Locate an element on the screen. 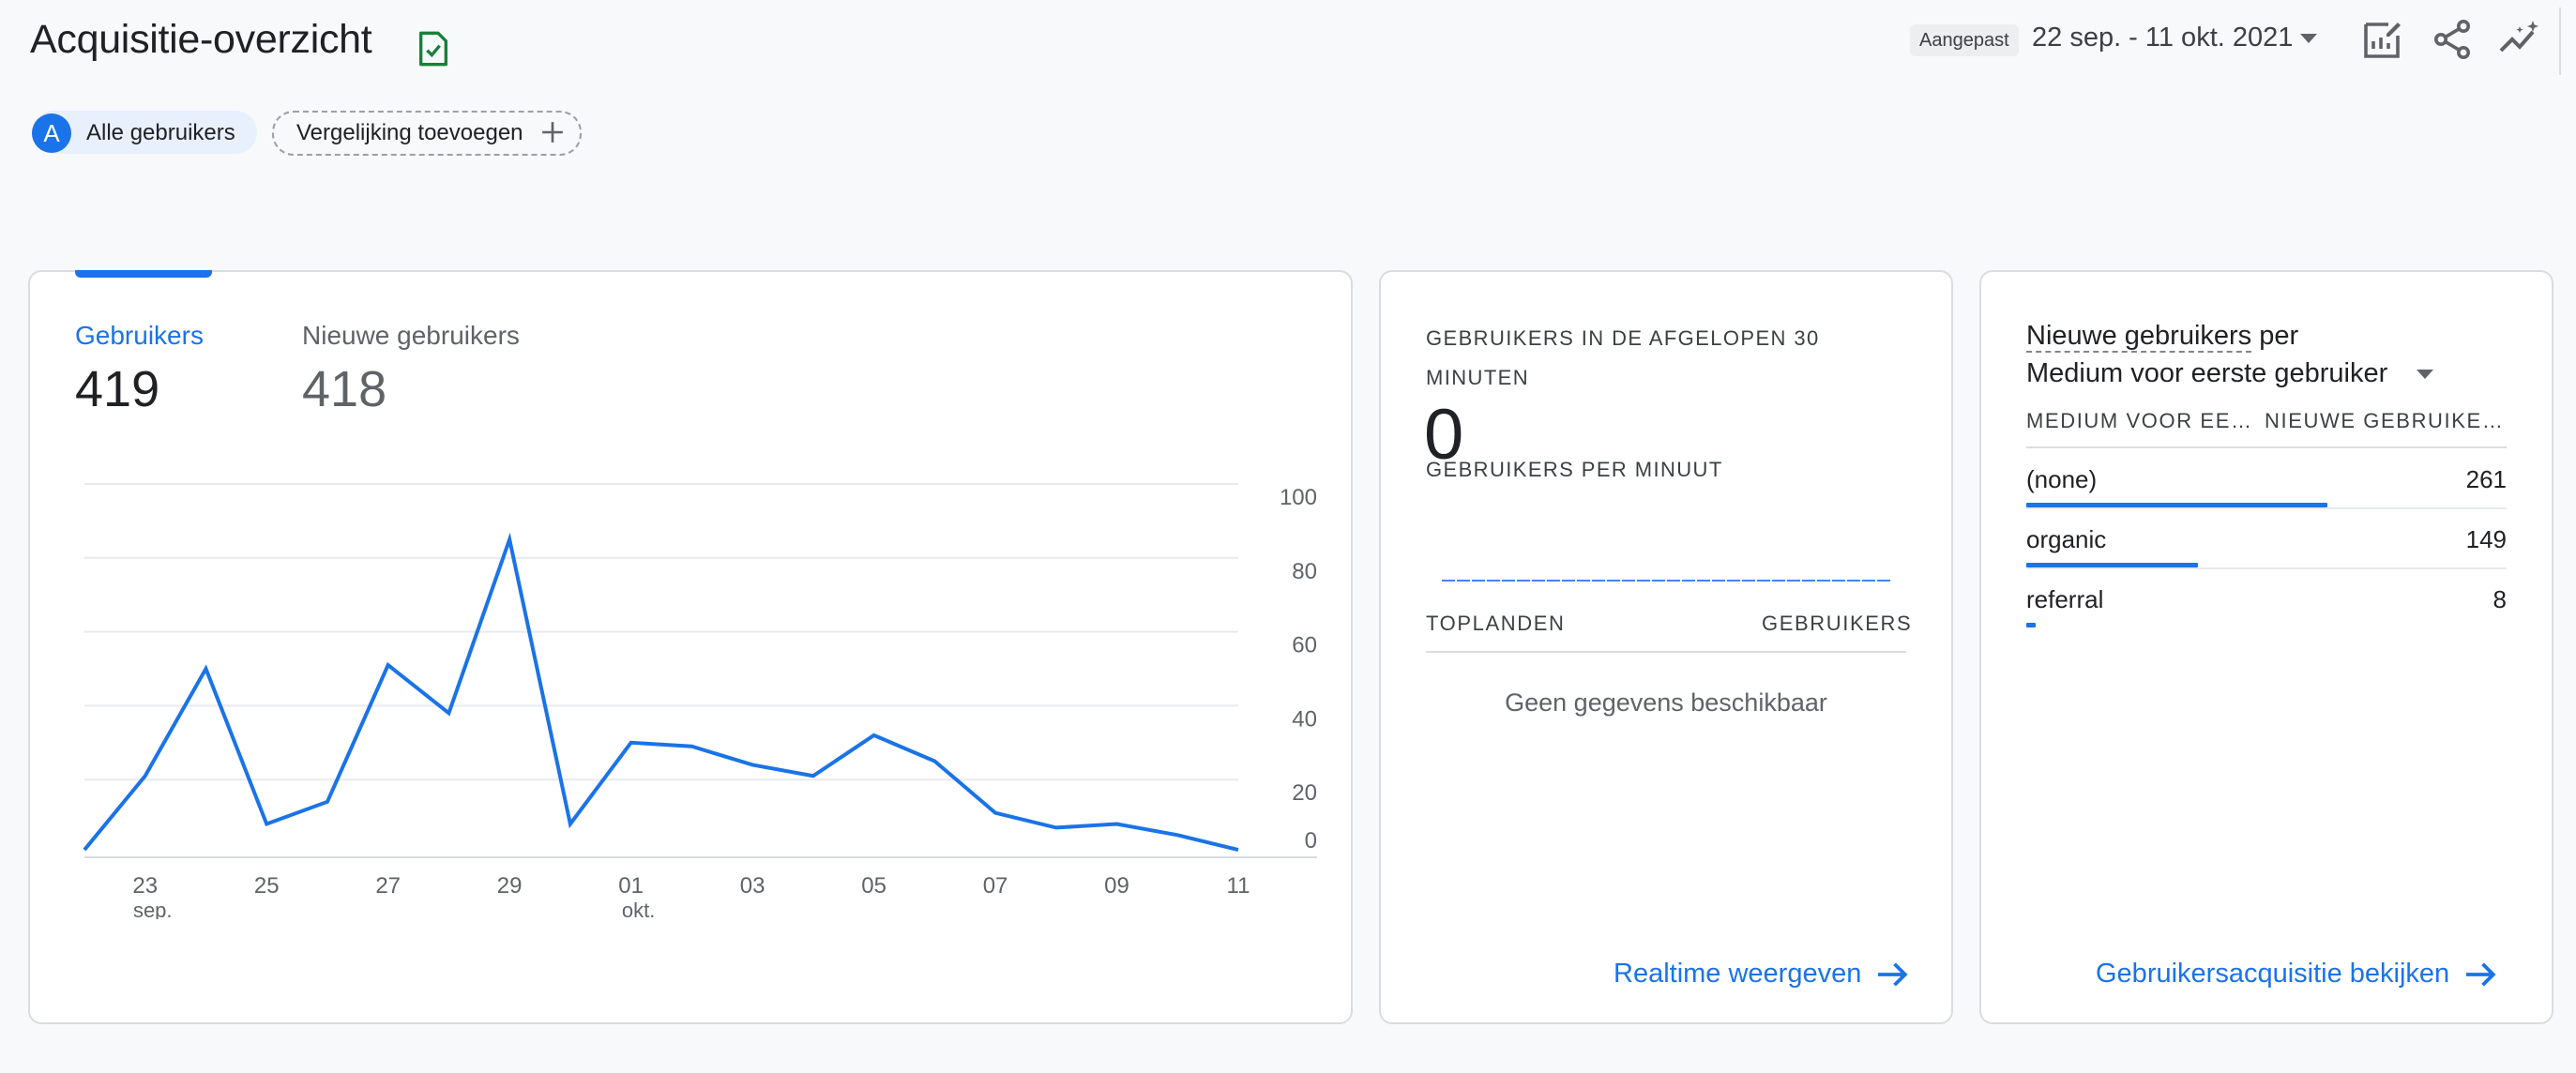 This screenshot has width=2576, height=1073. table-row-label: (none) is located at coordinates (2062, 479).